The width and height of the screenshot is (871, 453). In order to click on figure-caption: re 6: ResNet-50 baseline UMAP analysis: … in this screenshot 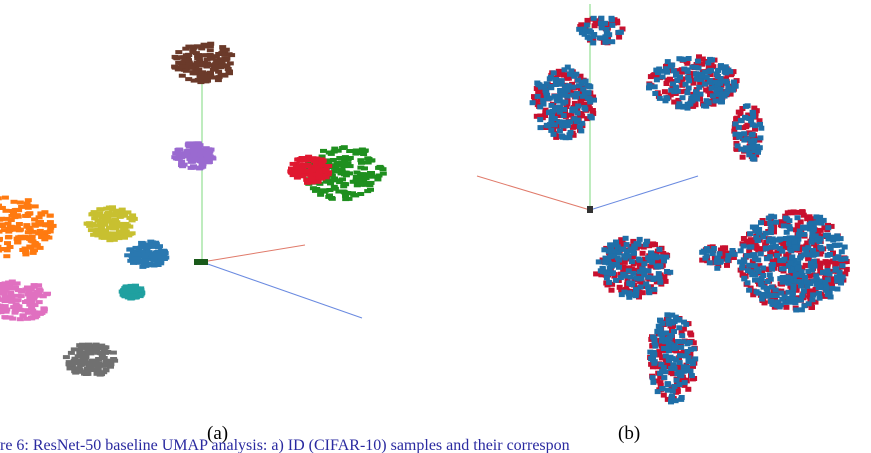, I will do `click(435, 445)`.